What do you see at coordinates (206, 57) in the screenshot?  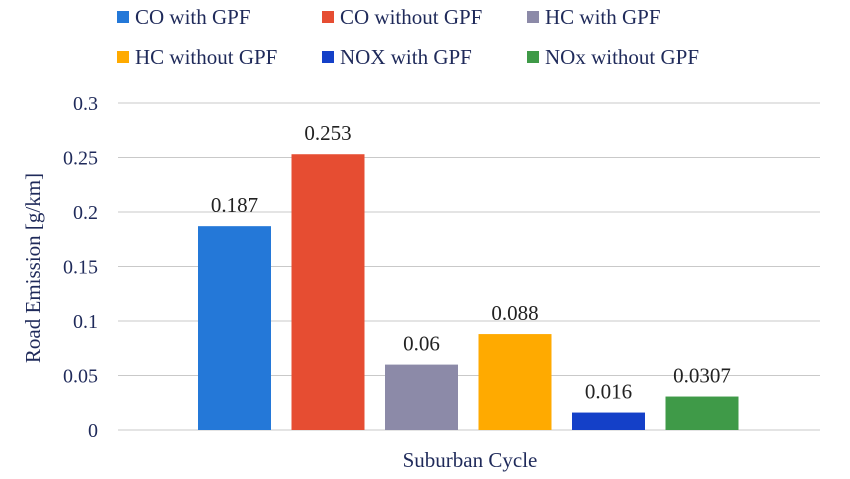 I see `legend-label: HC without GPF` at bounding box center [206, 57].